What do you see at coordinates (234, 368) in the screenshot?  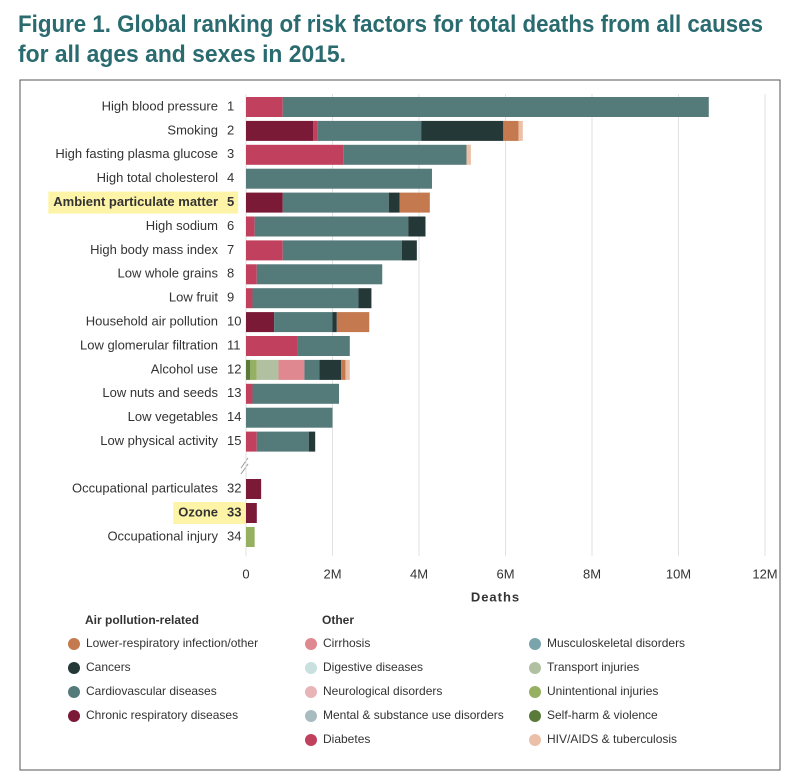 I see `rank-label: 12` at bounding box center [234, 368].